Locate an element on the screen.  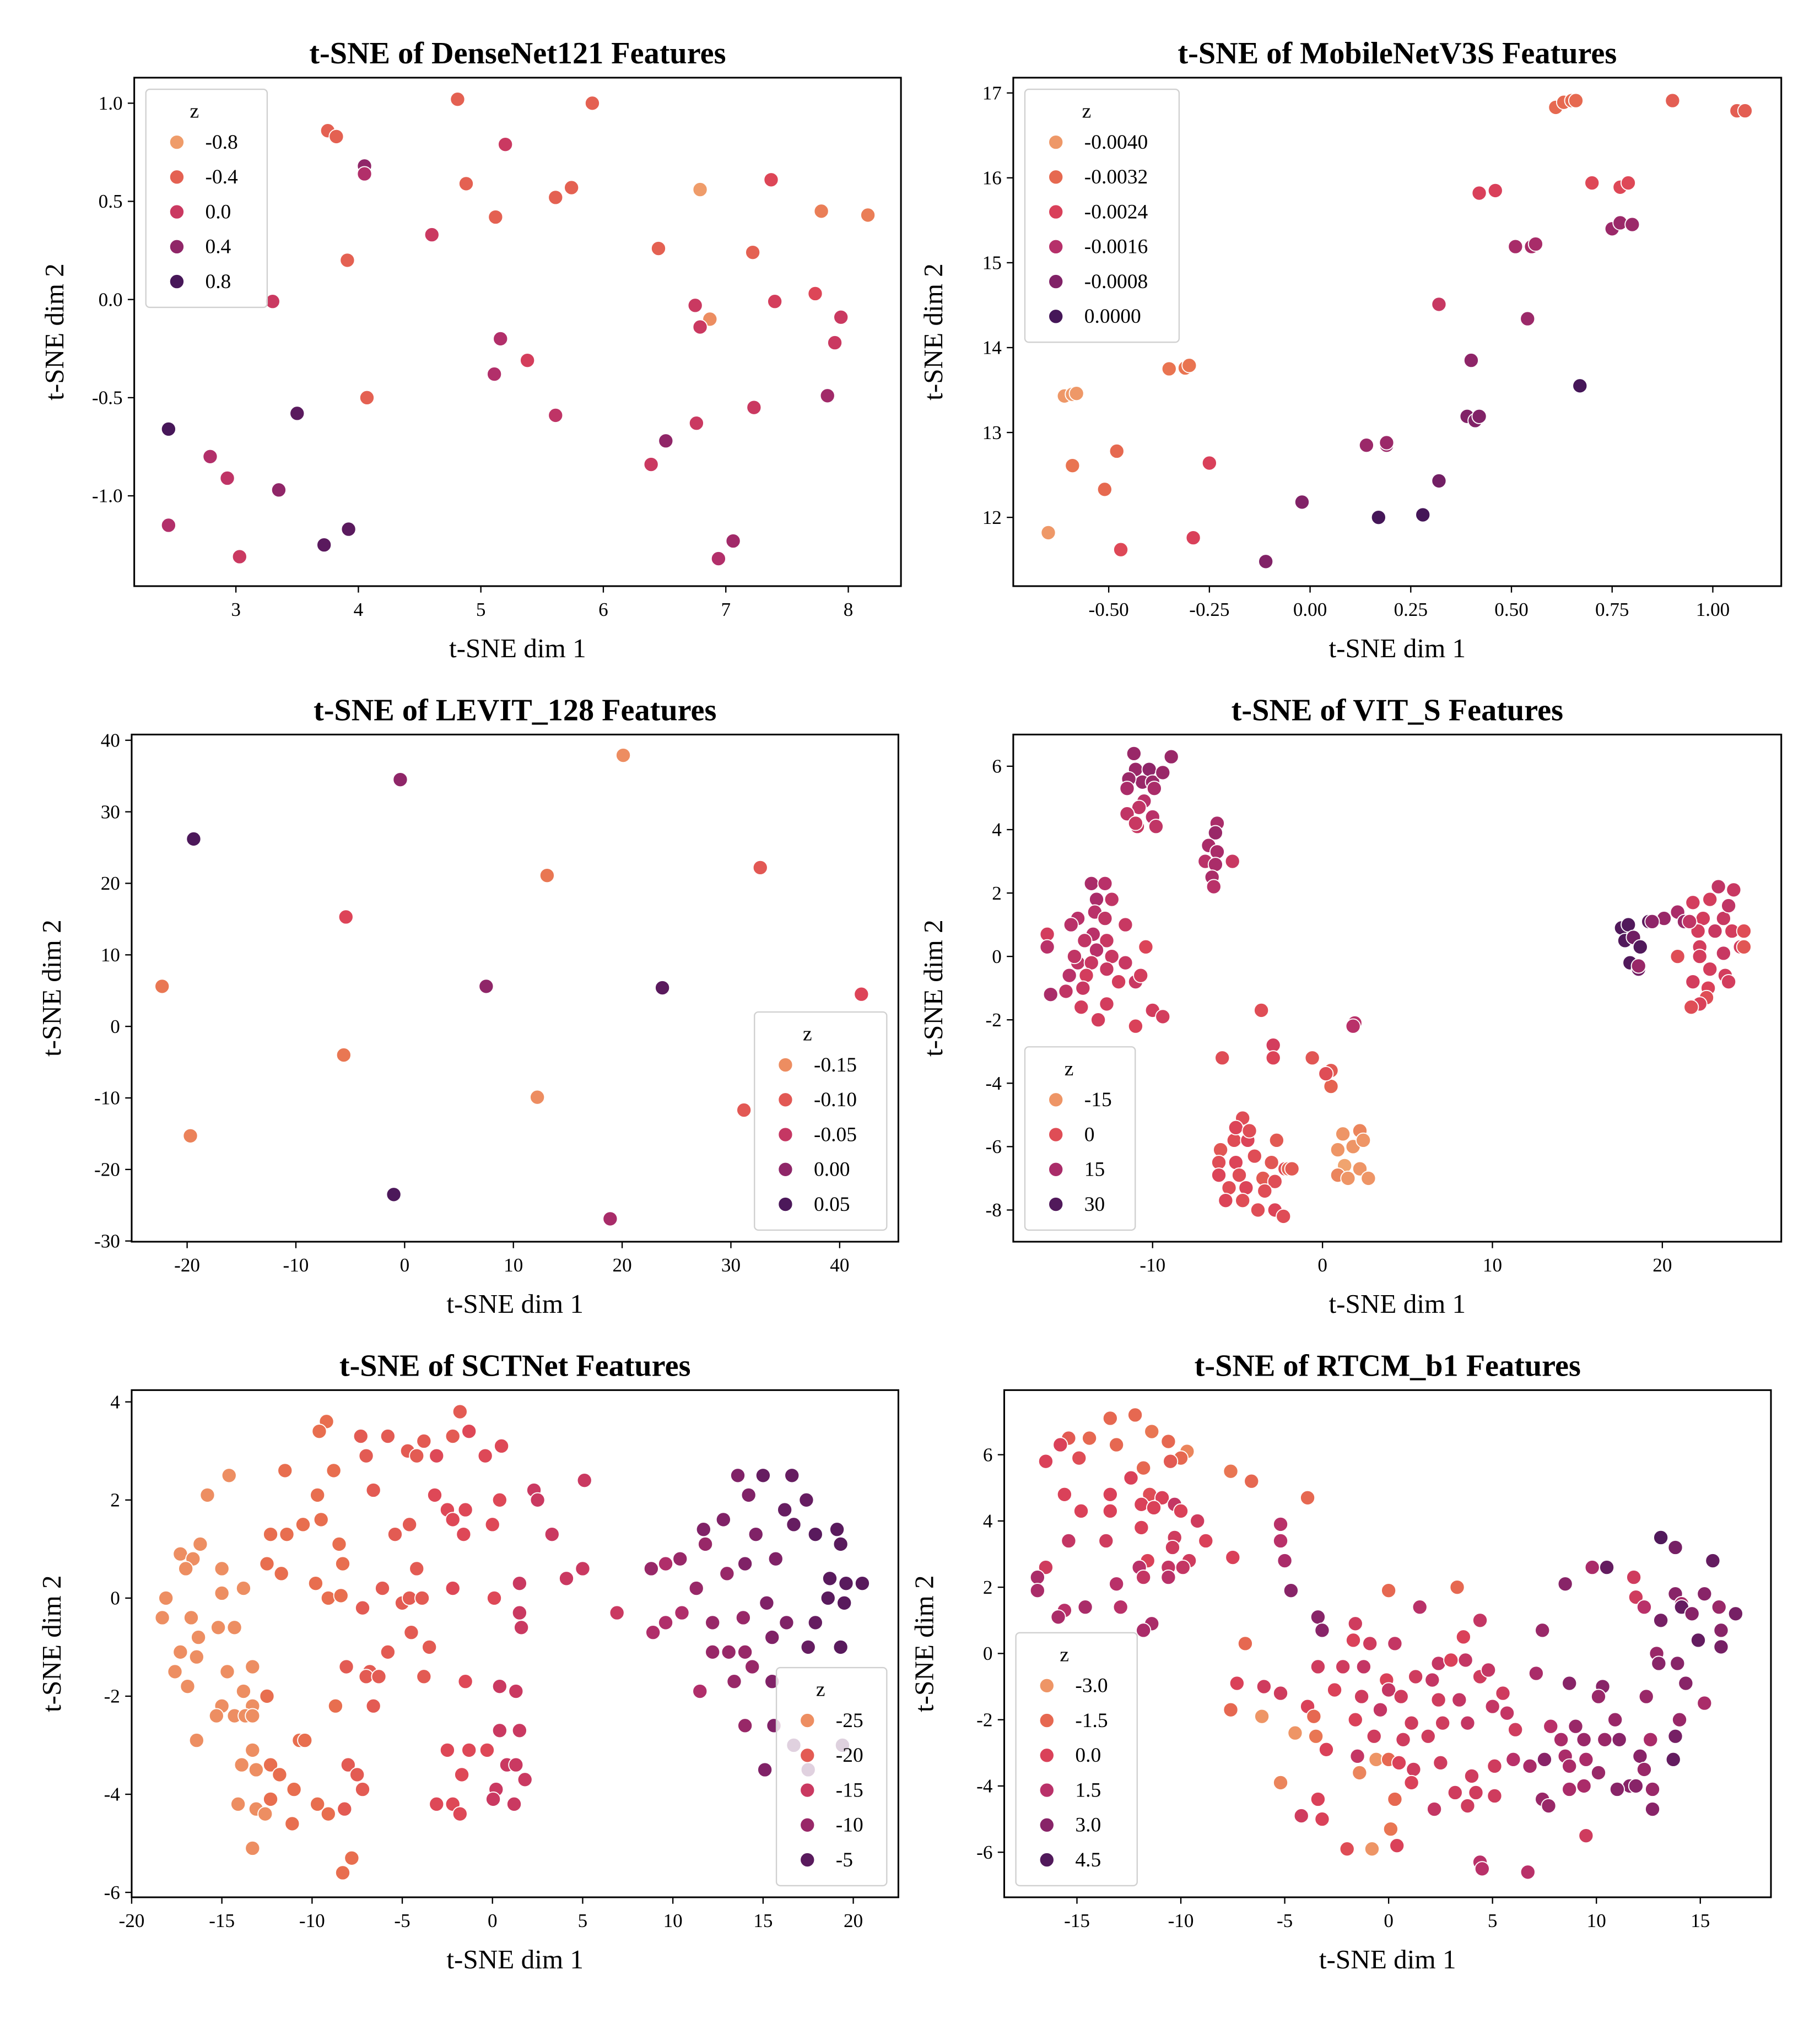
legend-label: 0.4 is located at coordinates (218, 247).